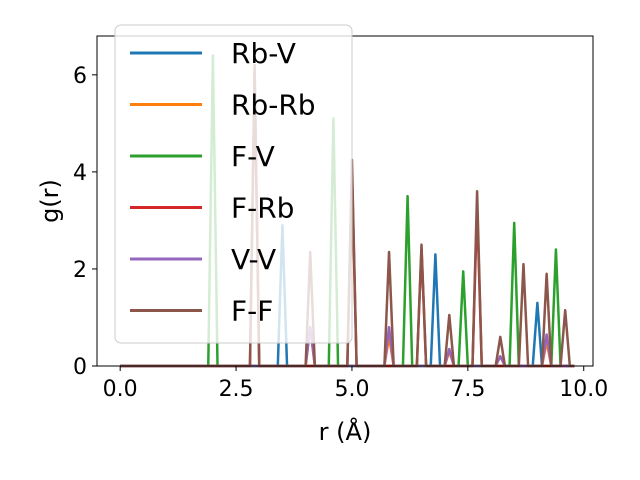 Image resolution: width=640 pixels, height=480 pixels. Describe the element at coordinates (80, 173) in the screenshot. I see `y-tick-label: 4` at that location.